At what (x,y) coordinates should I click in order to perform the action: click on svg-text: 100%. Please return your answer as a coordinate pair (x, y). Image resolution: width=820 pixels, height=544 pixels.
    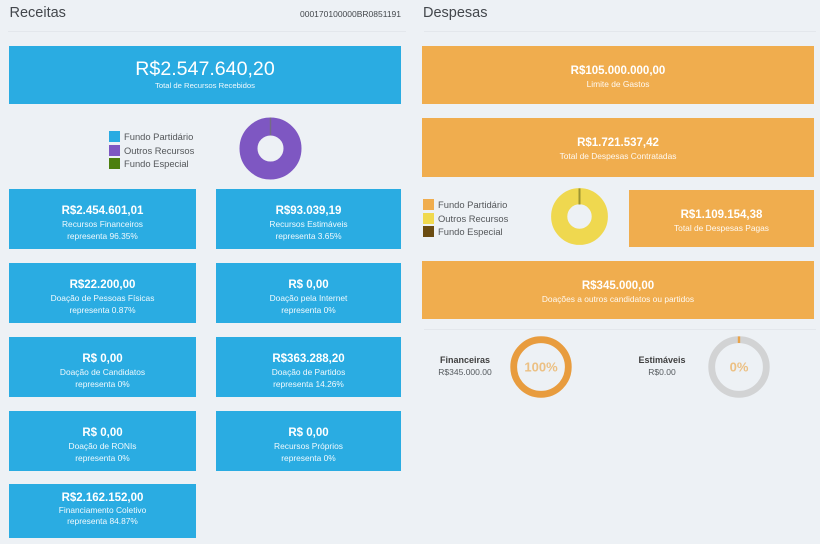
    Looking at the image, I should click on (541, 367).